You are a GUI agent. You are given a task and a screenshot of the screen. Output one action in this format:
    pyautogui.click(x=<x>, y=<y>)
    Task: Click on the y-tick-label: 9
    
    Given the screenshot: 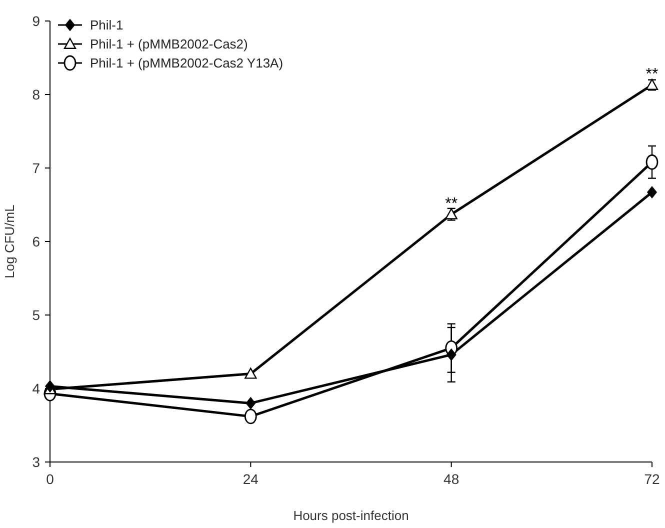 What is the action you would take?
    pyautogui.click(x=36, y=20)
    